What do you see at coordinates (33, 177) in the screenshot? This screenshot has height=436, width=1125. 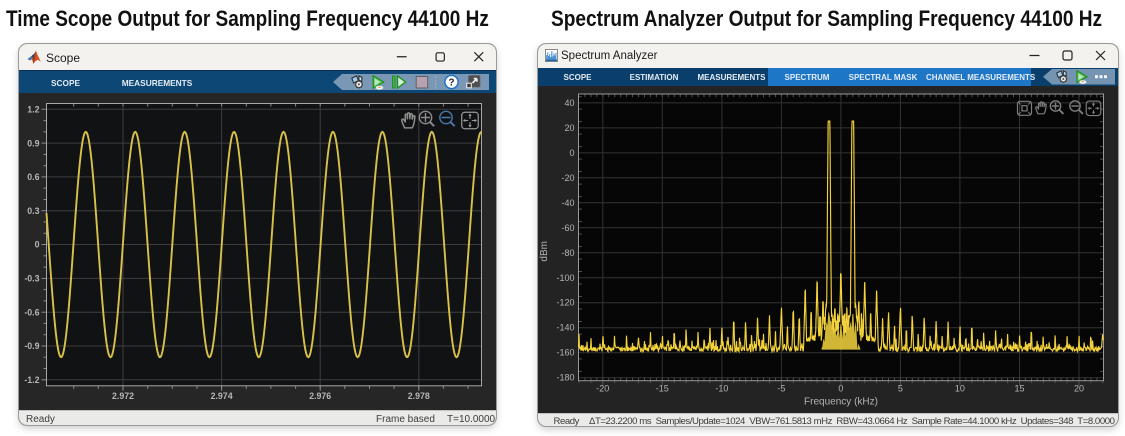 I see `svg-text: 0.6` at bounding box center [33, 177].